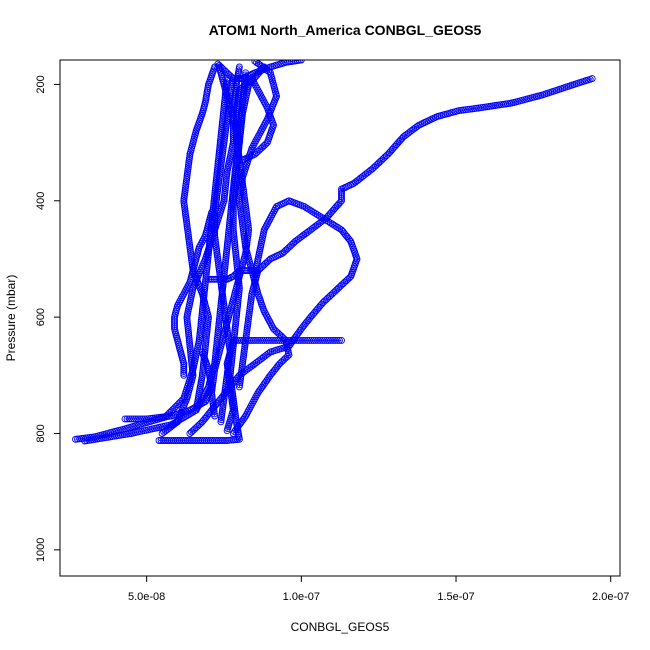 This screenshot has height=650, width=650. Describe the element at coordinates (146, 597) in the screenshot. I see `x-tick-label: 5.0e-08` at that location.